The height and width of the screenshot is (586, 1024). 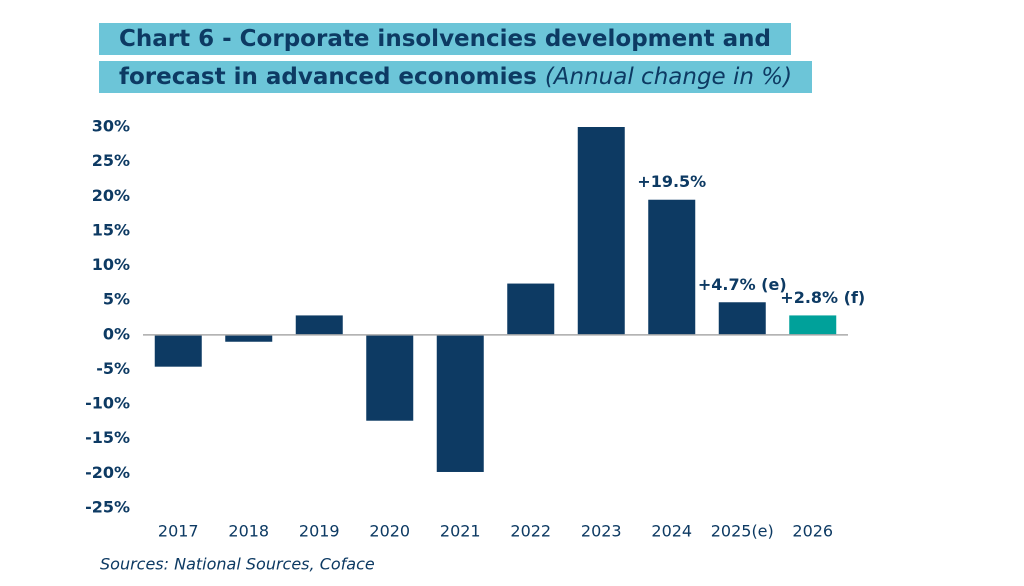 What do you see at coordinates (671, 531) in the screenshot?
I see `x-tick-label: 2024` at bounding box center [671, 531].